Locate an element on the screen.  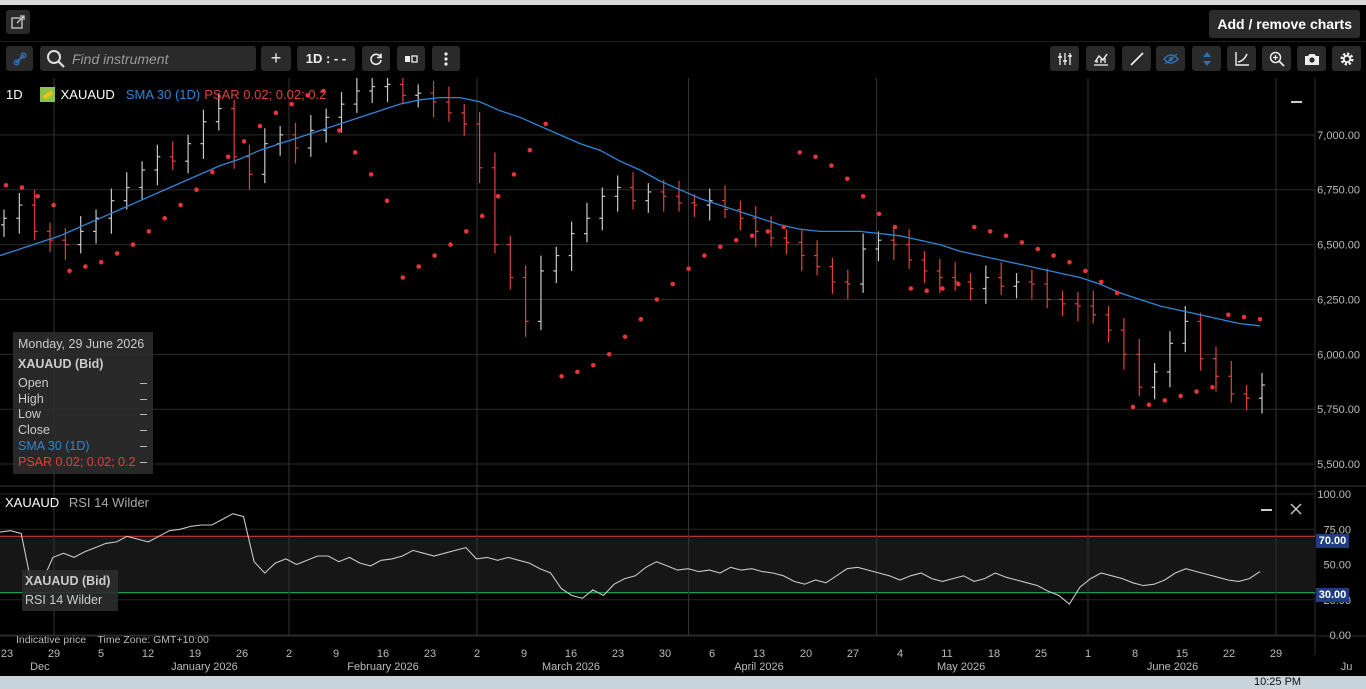
settings-button is located at coordinates (1346, 58).